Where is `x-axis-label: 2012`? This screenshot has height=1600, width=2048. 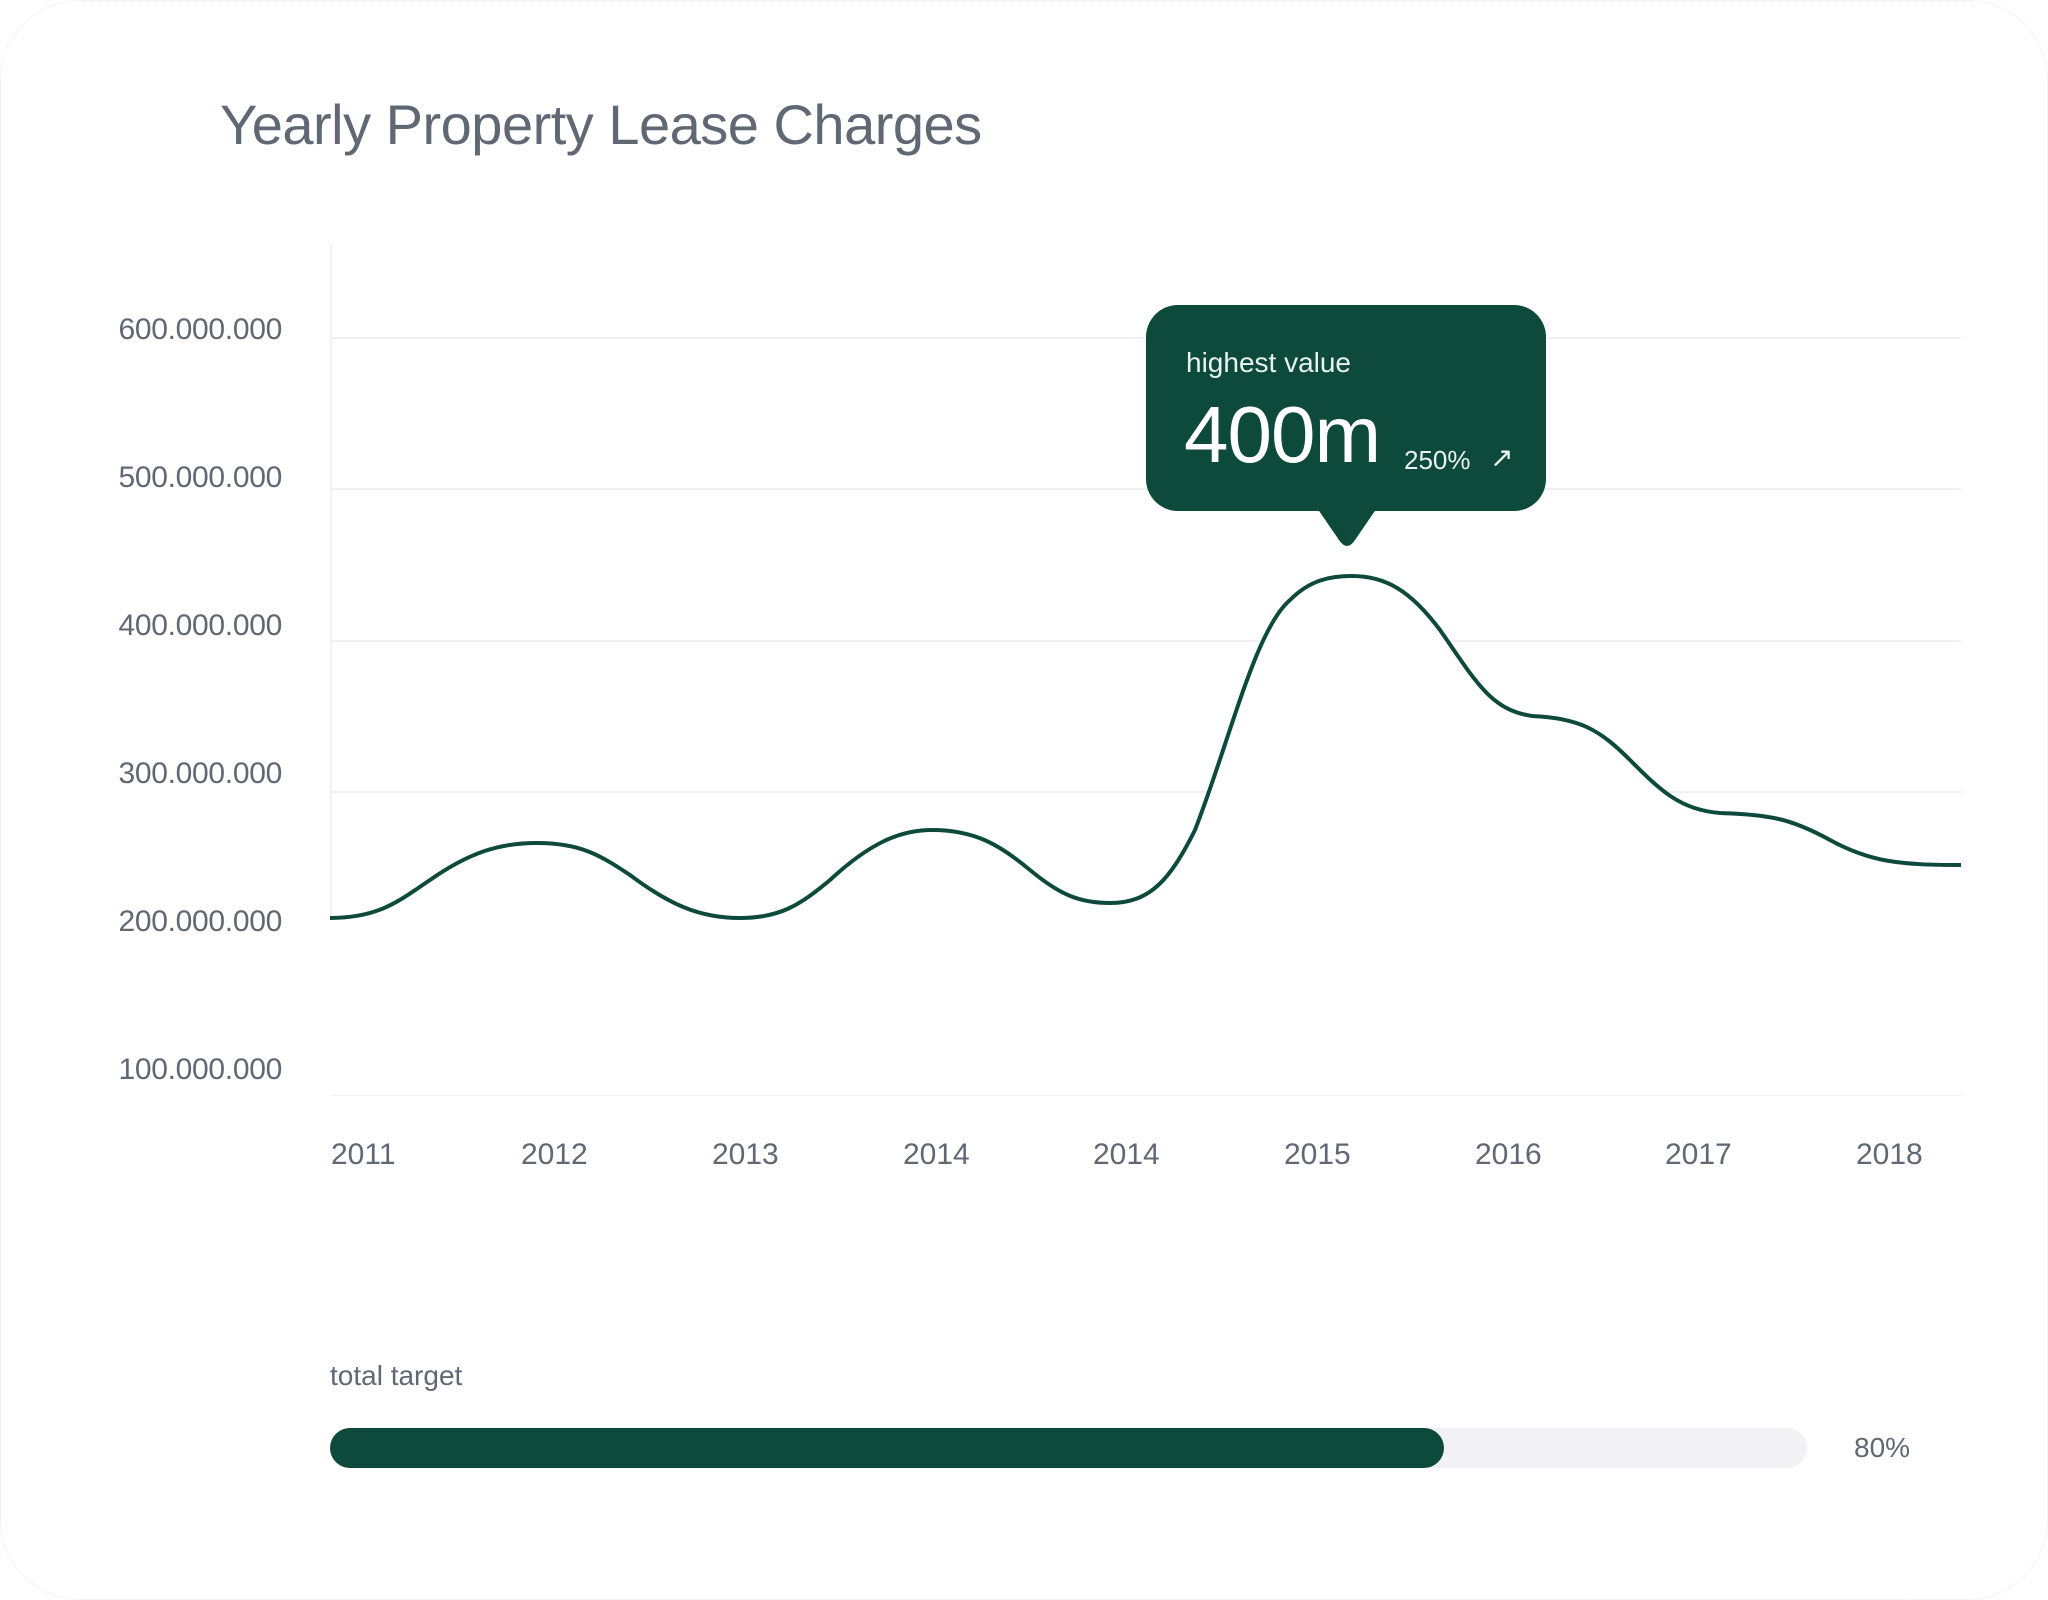 x-axis-label: 2012 is located at coordinates (554, 1154).